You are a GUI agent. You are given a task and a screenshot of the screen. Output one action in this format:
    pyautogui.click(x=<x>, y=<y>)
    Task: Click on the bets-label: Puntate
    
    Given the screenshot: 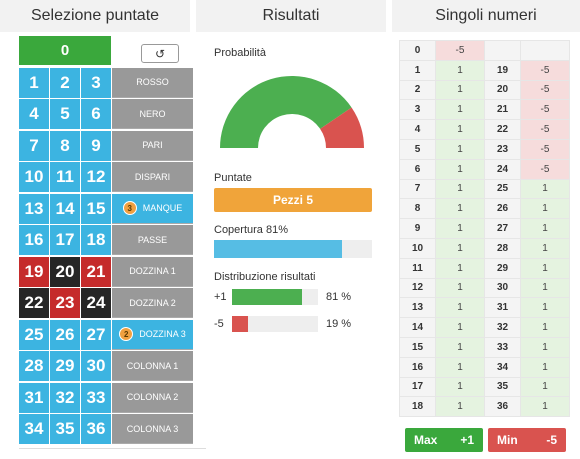 What is the action you would take?
    pyautogui.click(x=233, y=178)
    